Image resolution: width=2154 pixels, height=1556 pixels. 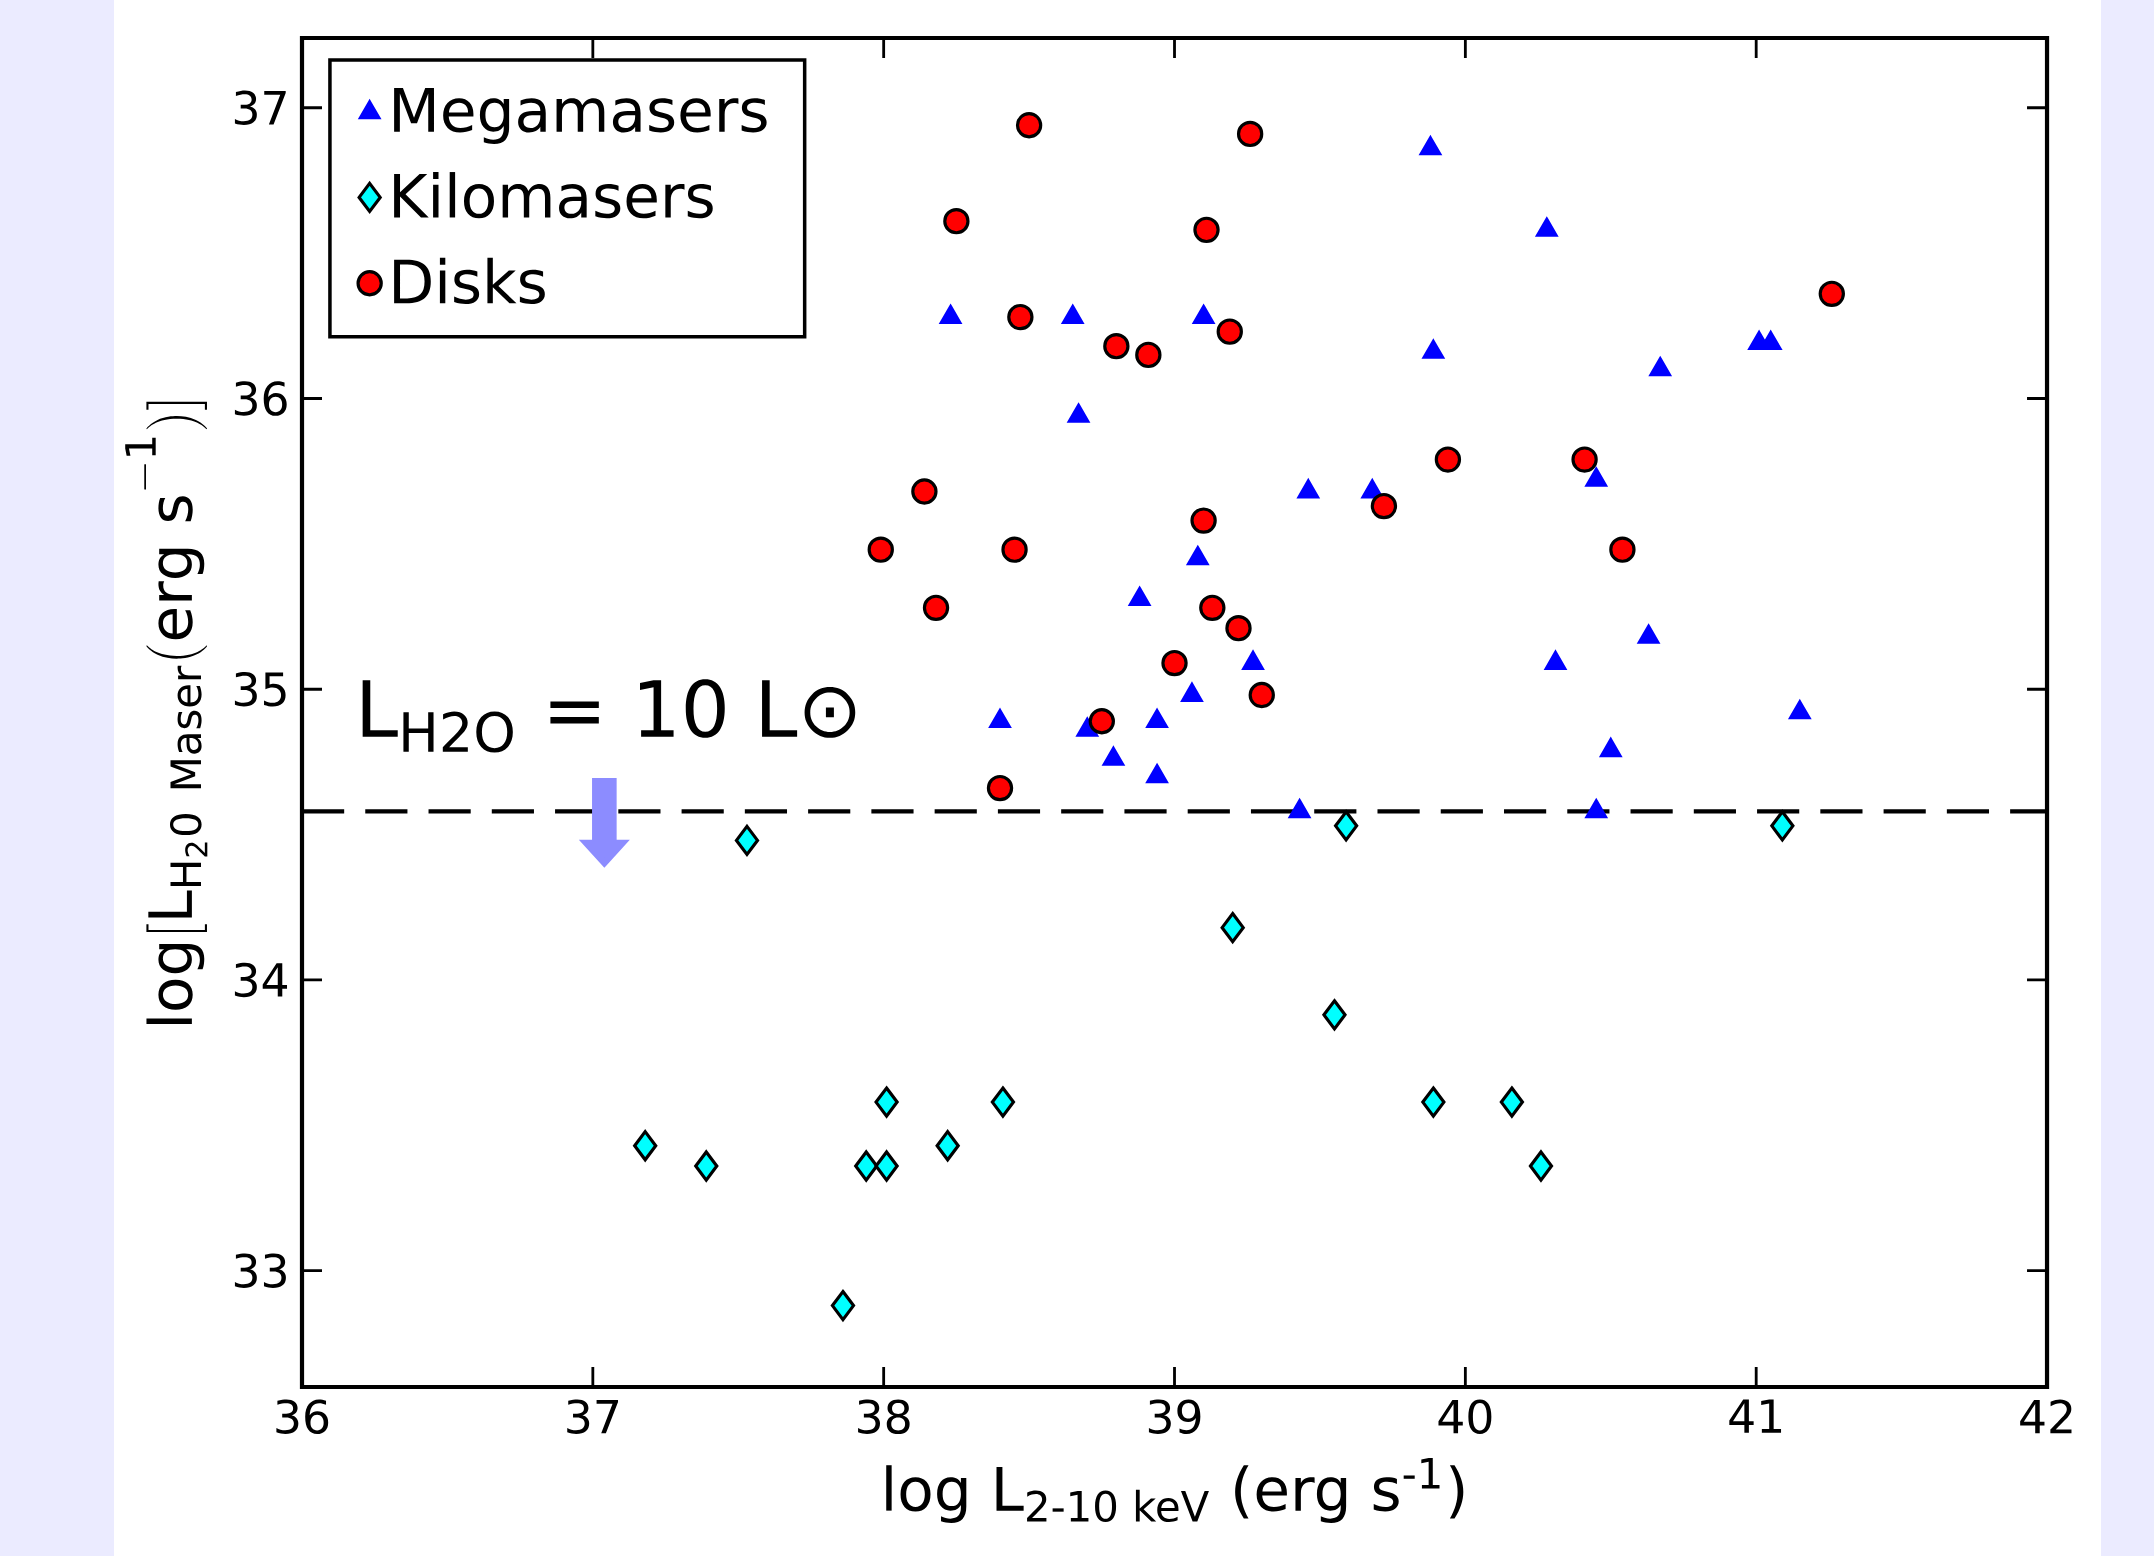 What do you see at coordinates (1174, 1416) in the screenshot?
I see `x-tick-label: 39` at bounding box center [1174, 1416].